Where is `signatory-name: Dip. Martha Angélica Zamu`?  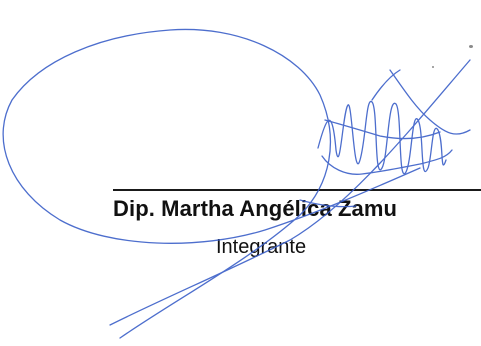
signatory-name: Dip. Martha Angélica Zamu is located at coordinates (255, 208).